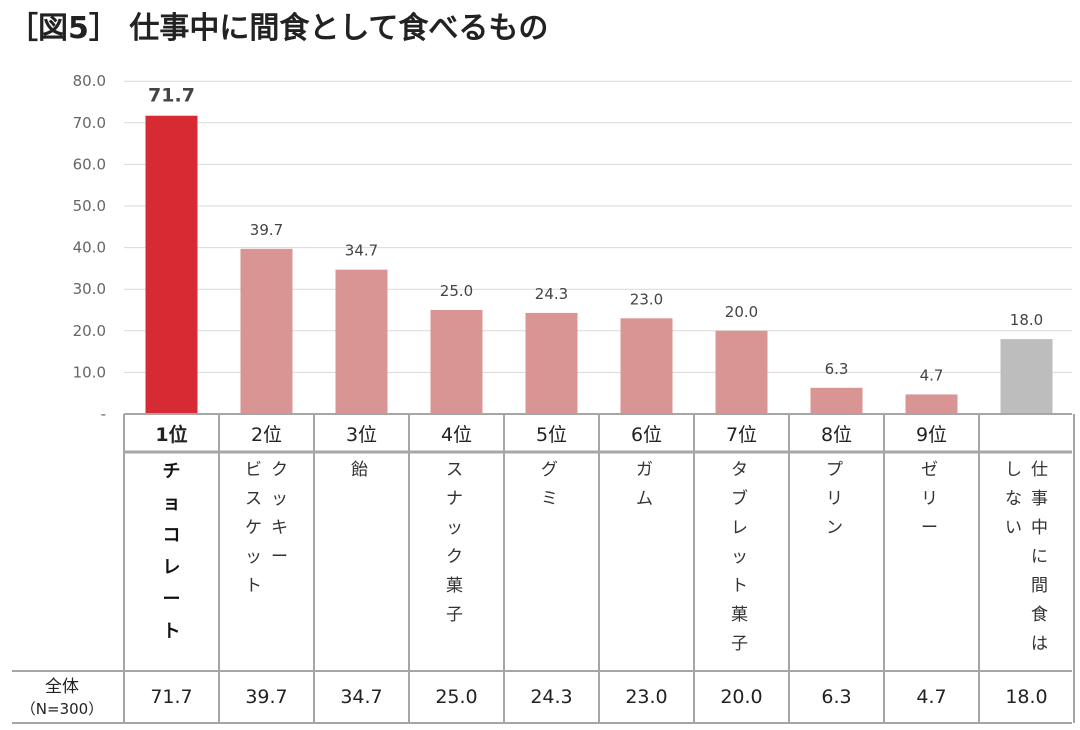 This screenshot has height=730, width=1080. Describe the element at coordinates (741, 312) in the screenshot. I see `data-label: 20.0` at that location.